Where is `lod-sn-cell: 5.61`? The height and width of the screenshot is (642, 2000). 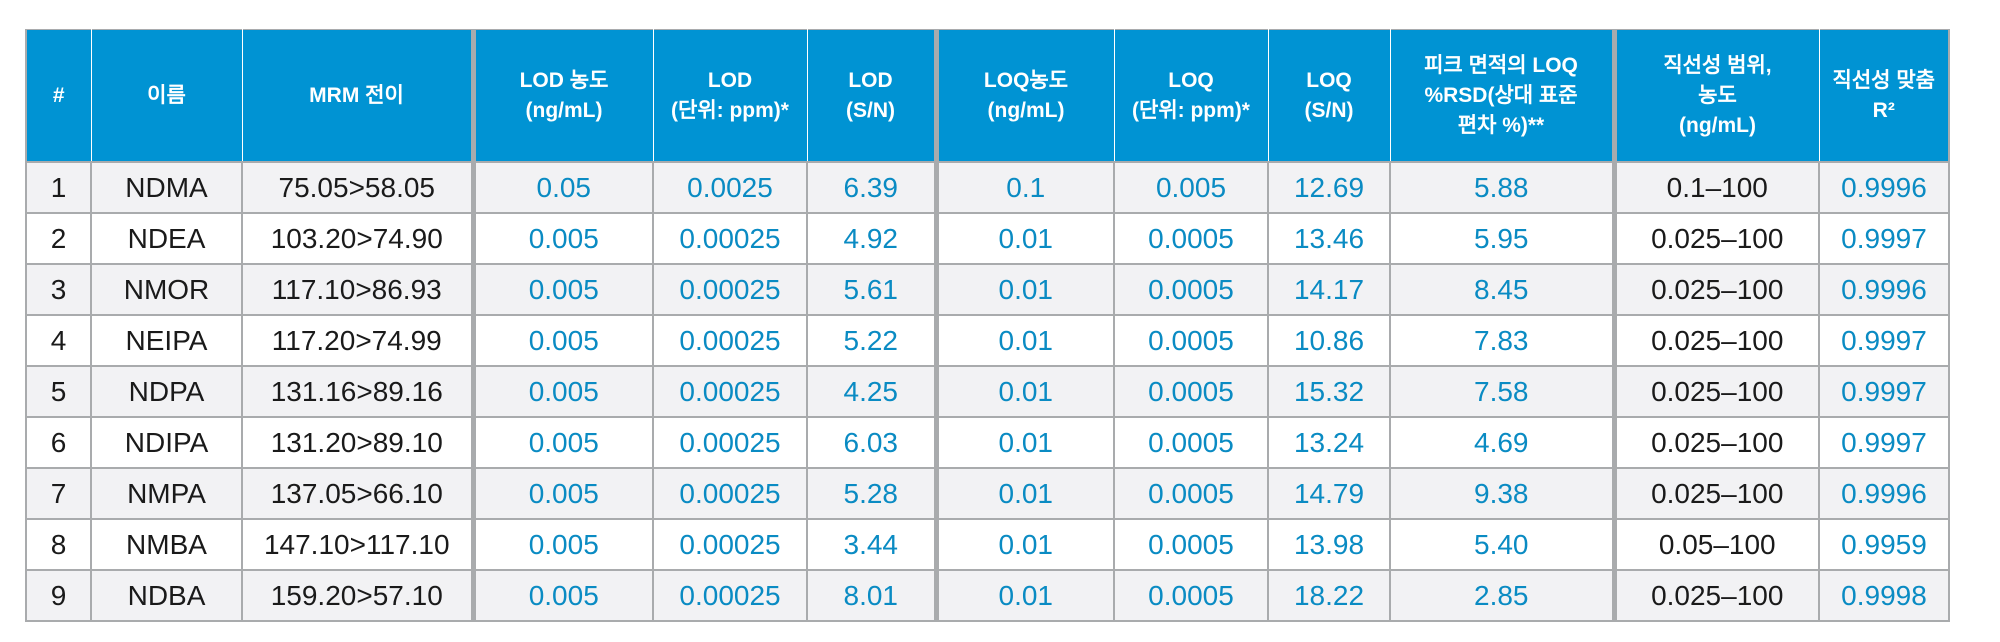 lod-sn-cell: 5.61 is located at coordinates (871, 289).